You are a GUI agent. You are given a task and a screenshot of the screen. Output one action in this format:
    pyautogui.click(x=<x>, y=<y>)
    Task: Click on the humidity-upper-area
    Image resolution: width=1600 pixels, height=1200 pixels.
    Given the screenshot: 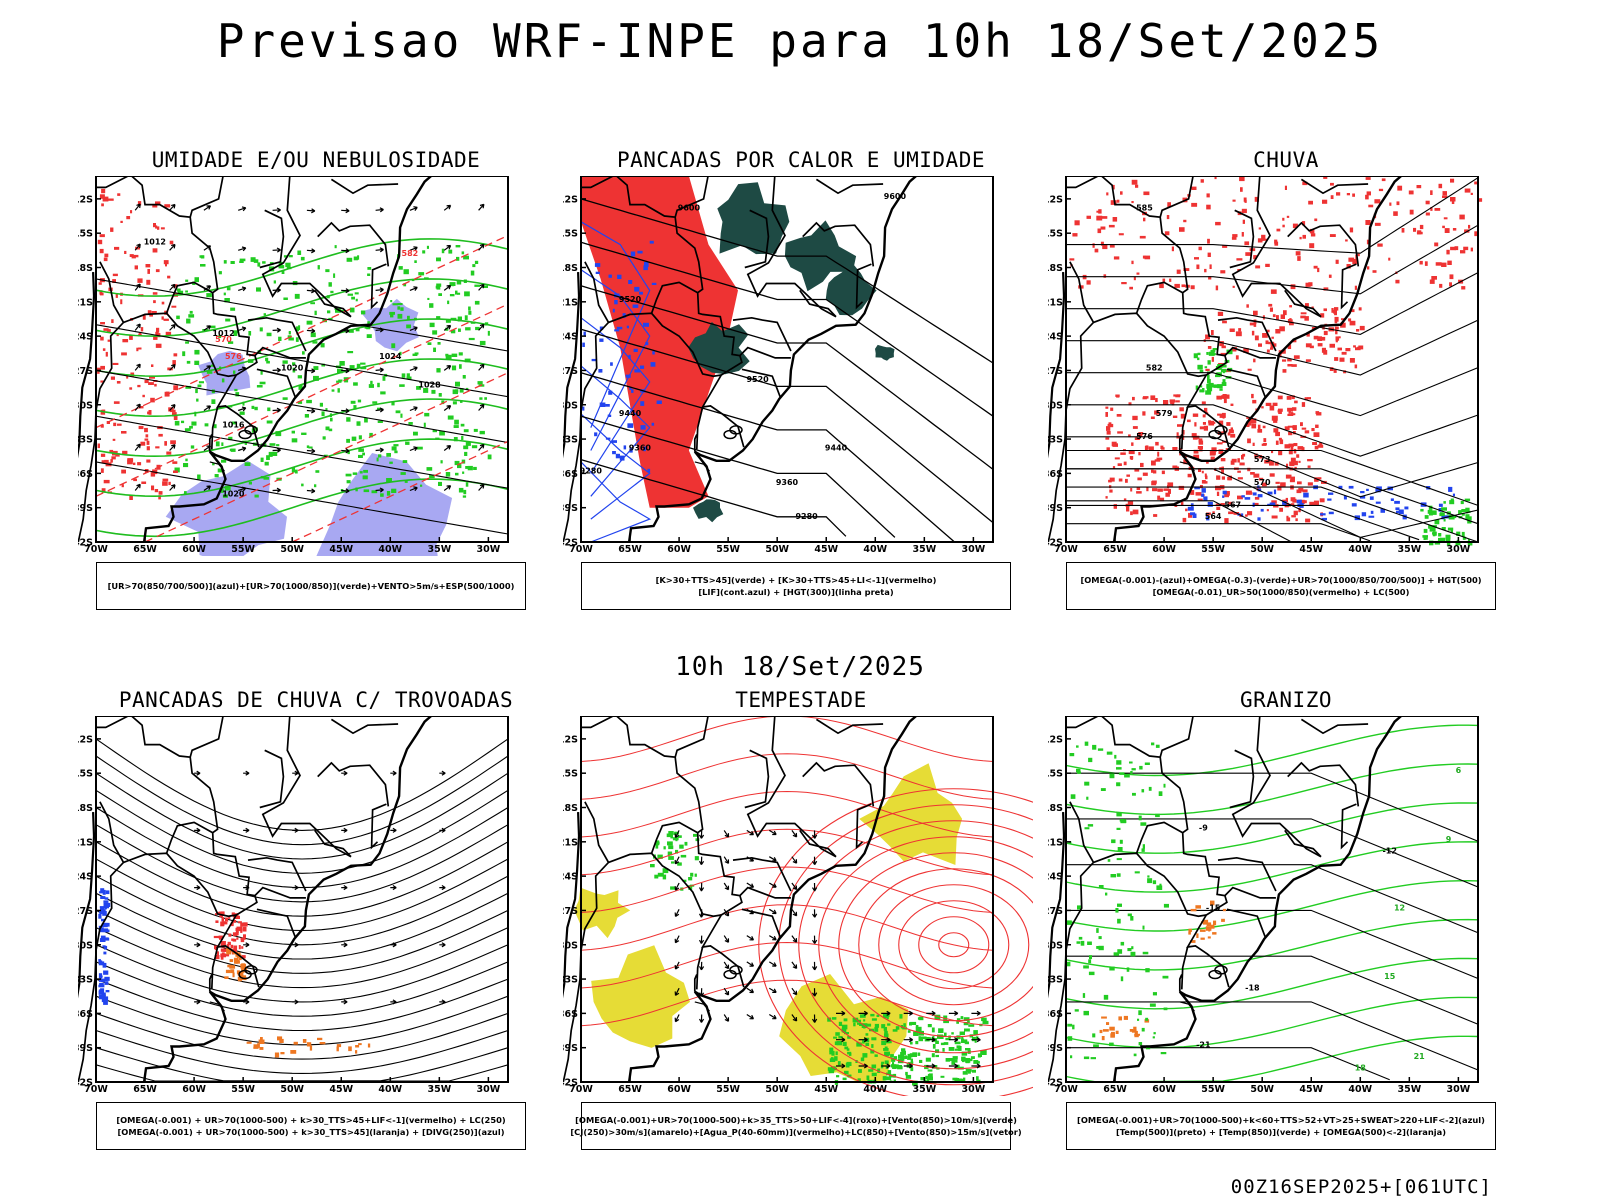 What is the action you would take?
    pyautogui.click(x=226, y=508)
    